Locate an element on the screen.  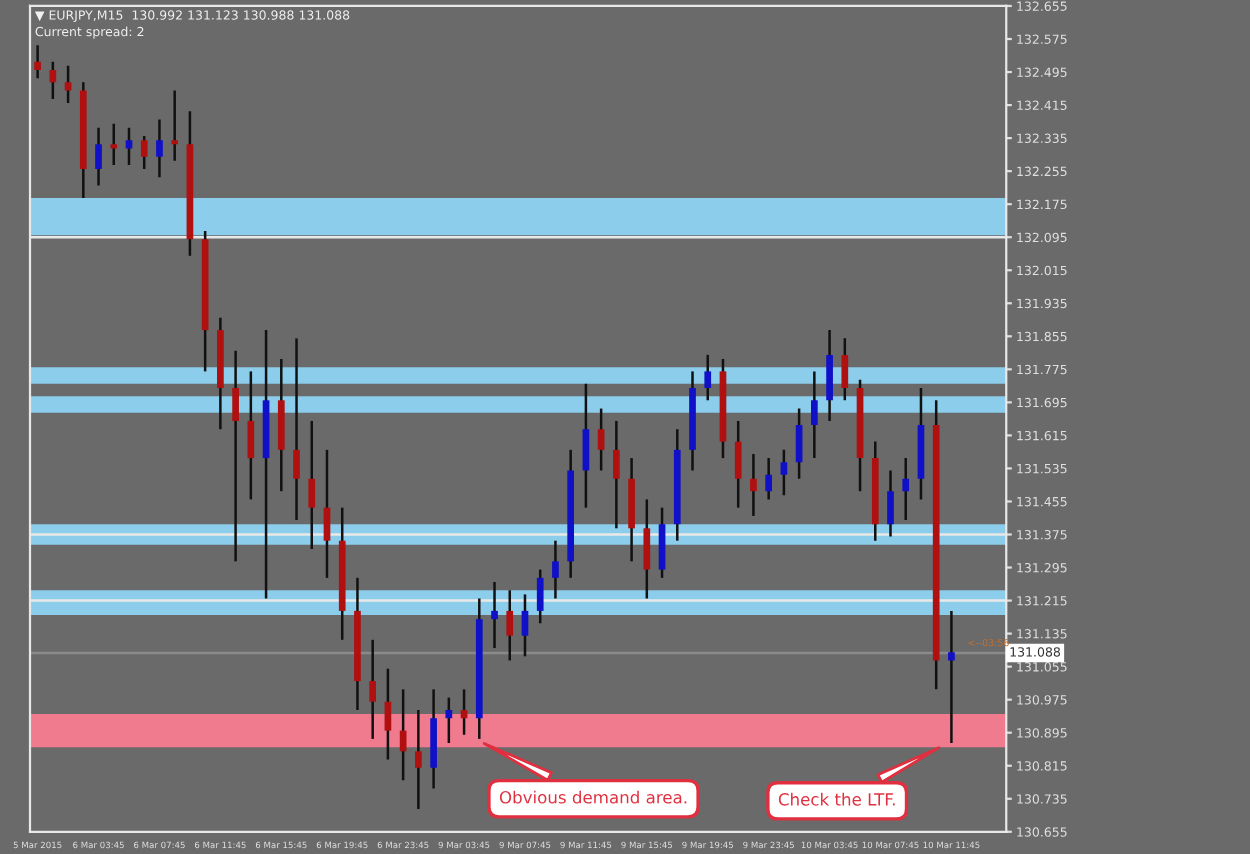
annotation: Obvious demand area. is located at coordinates (593, 797).